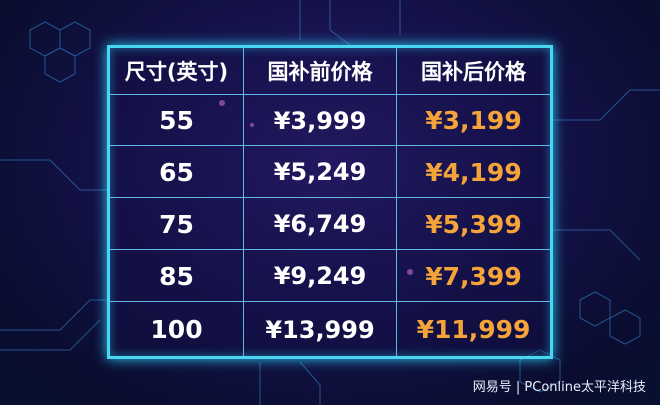 Image resolution: width=660 pixels, height=405 pixels. I want to click on table-row: 55 ¥3,999 ¥3,199, so click(330, 120).